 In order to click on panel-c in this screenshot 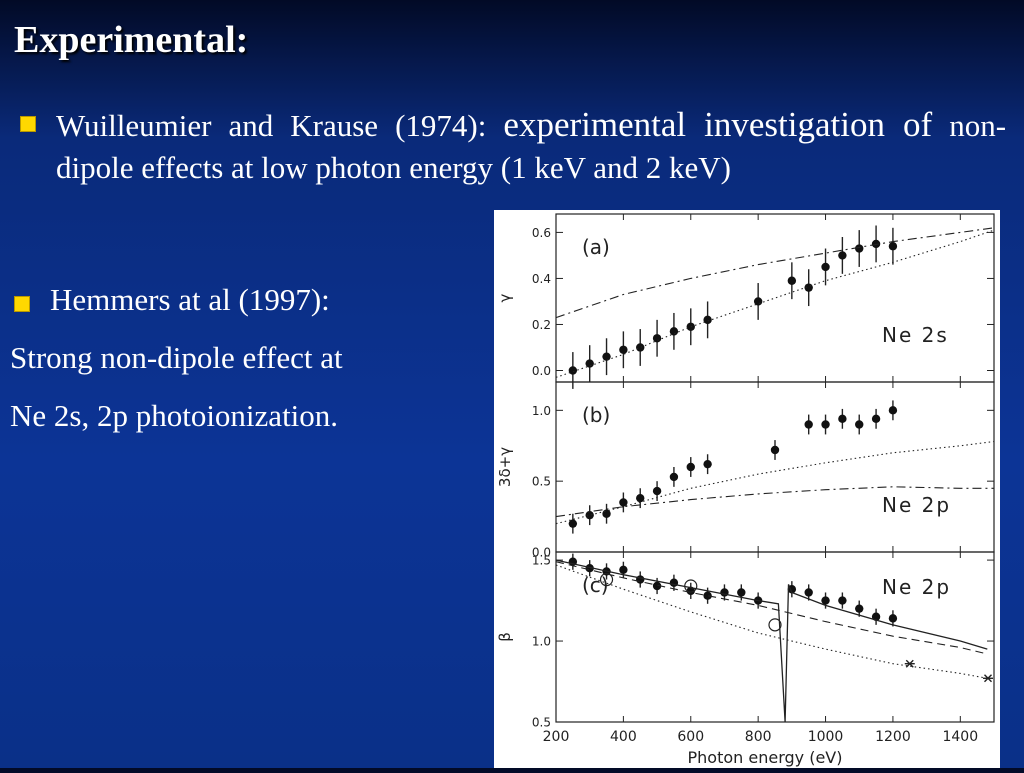, I will do `click(775, 637)`.